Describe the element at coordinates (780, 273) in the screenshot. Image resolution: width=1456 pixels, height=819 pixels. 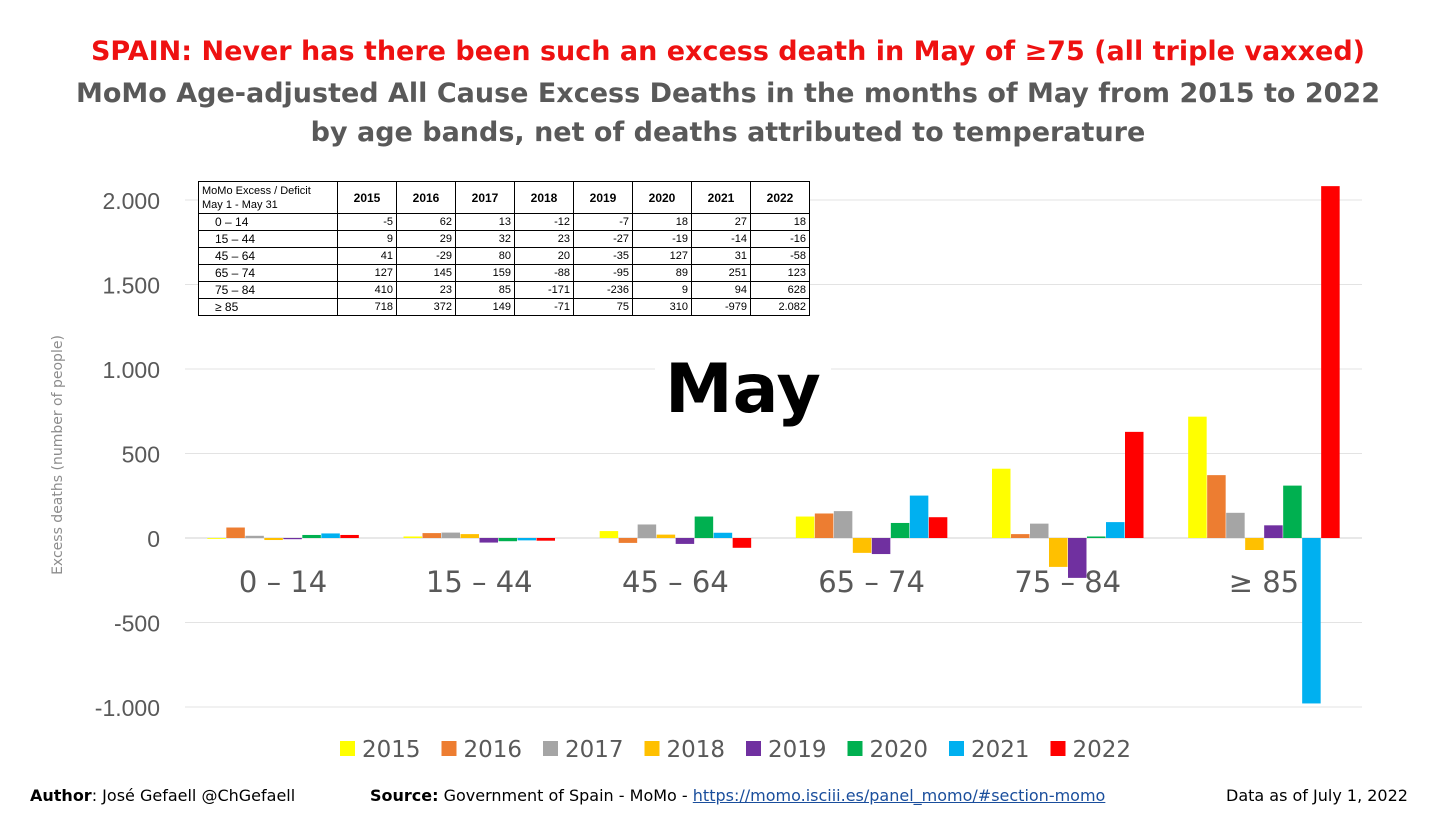
I see `table-cell: 123` at that location.